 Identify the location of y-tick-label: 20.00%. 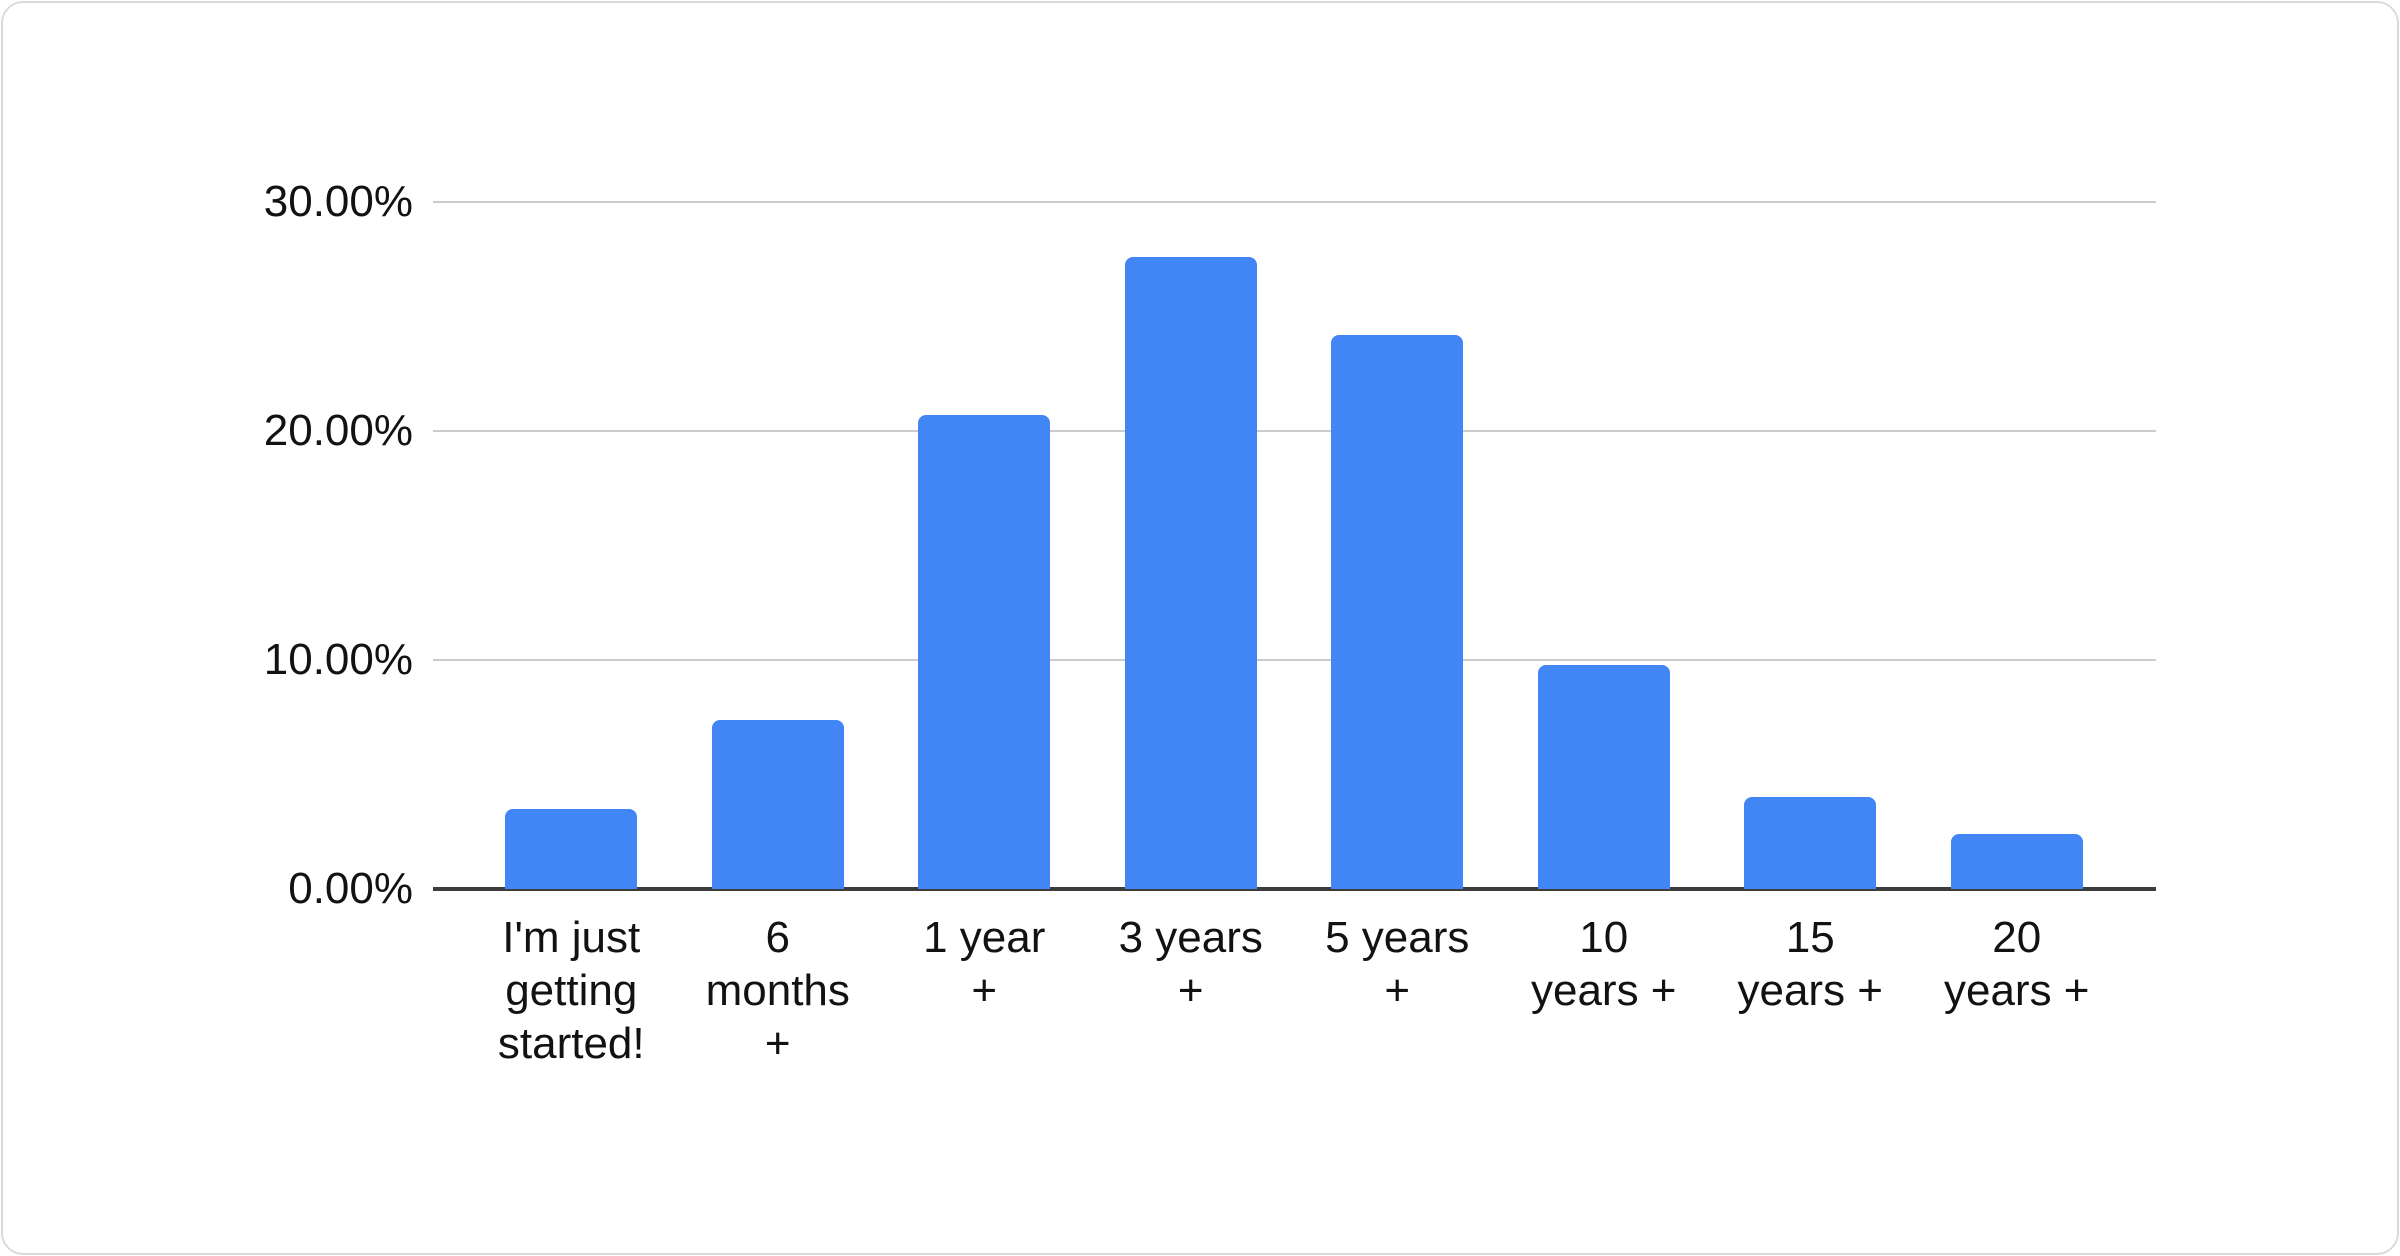
(338, 430).